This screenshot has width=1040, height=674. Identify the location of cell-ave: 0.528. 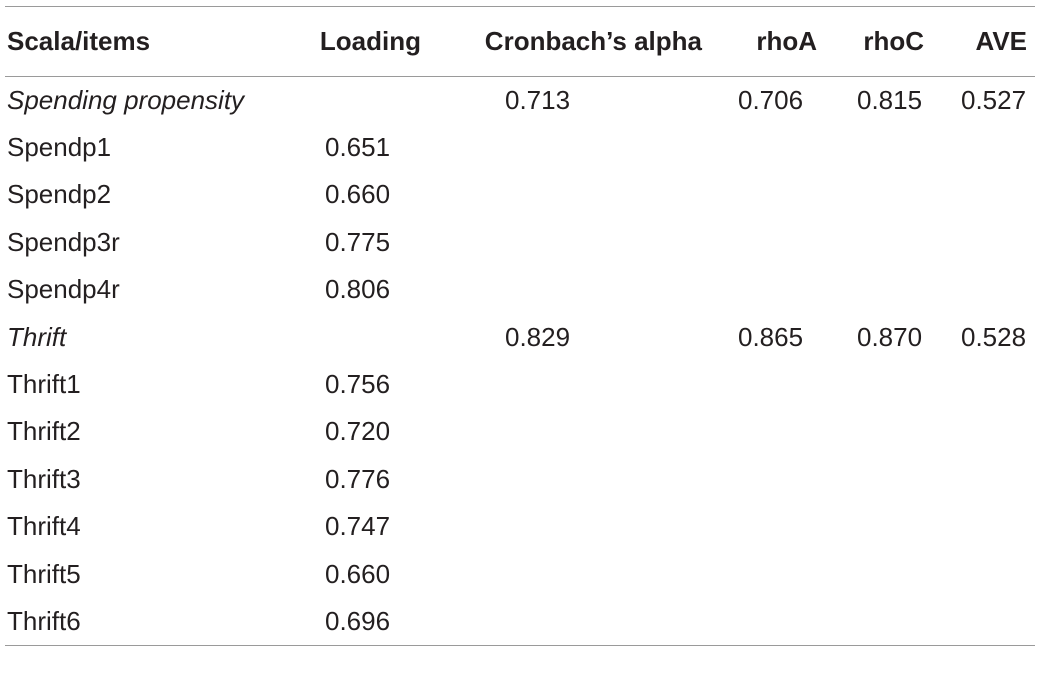
(979, 336).